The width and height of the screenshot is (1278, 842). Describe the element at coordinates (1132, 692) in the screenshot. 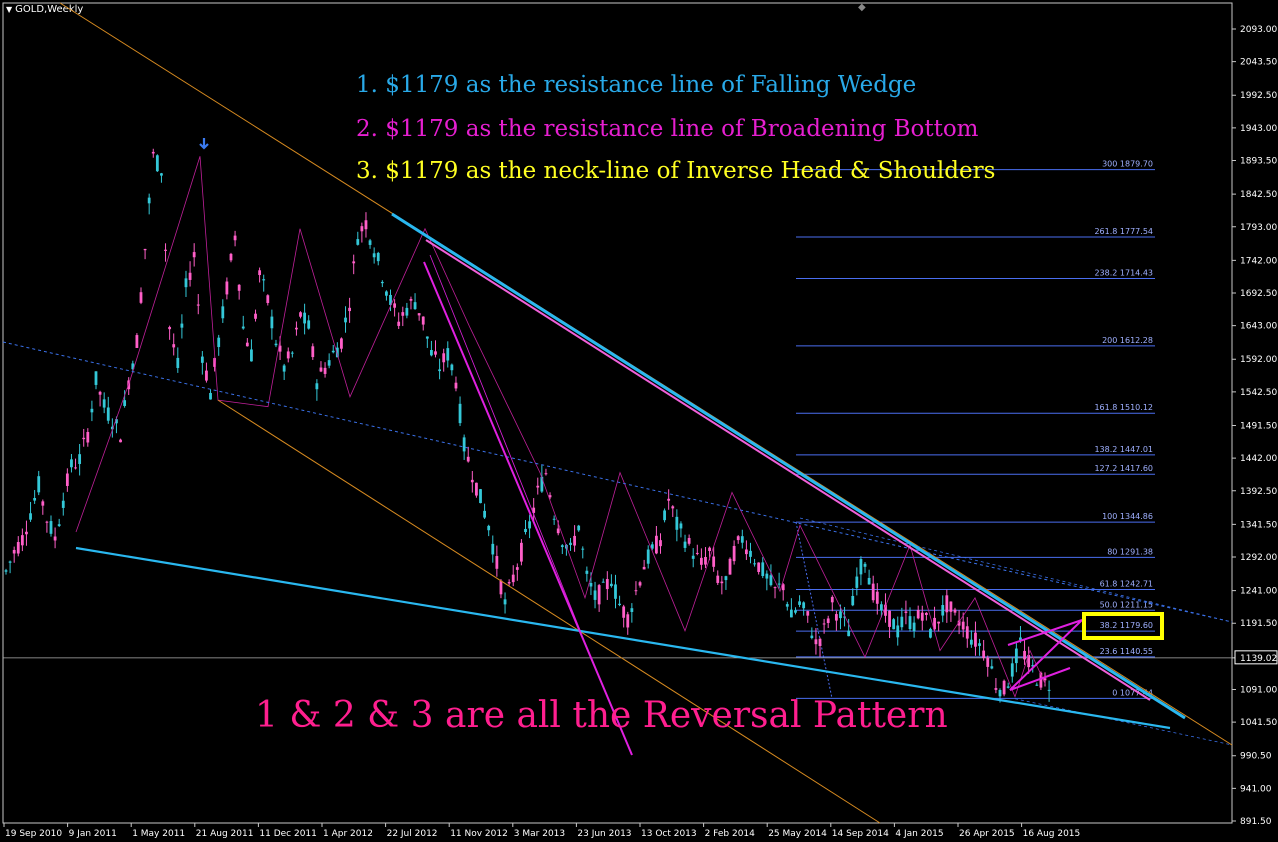

I see `fib-level-label: 0 1077.44` at that location.